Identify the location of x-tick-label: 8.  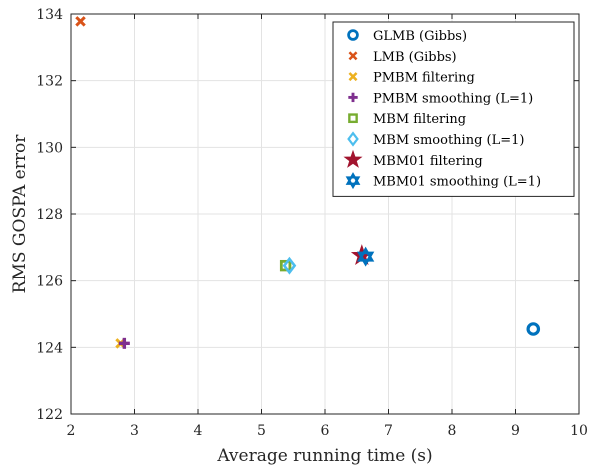
(452, 431).